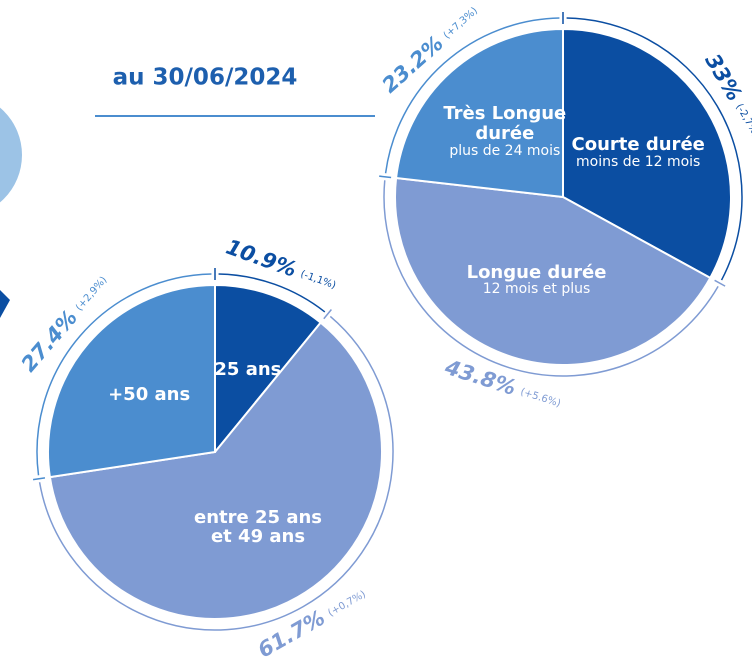 The height and width of the screenshot is (665, 752). I want to click on category-description: plus de 24 mois, so click(505, 150).